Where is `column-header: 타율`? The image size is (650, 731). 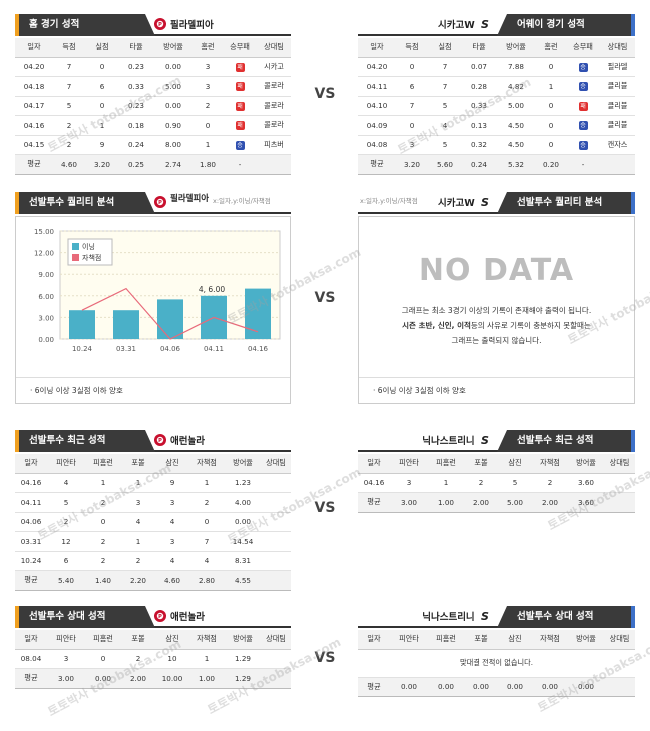 column-header: 타율 is located at coordinates (136, 48).